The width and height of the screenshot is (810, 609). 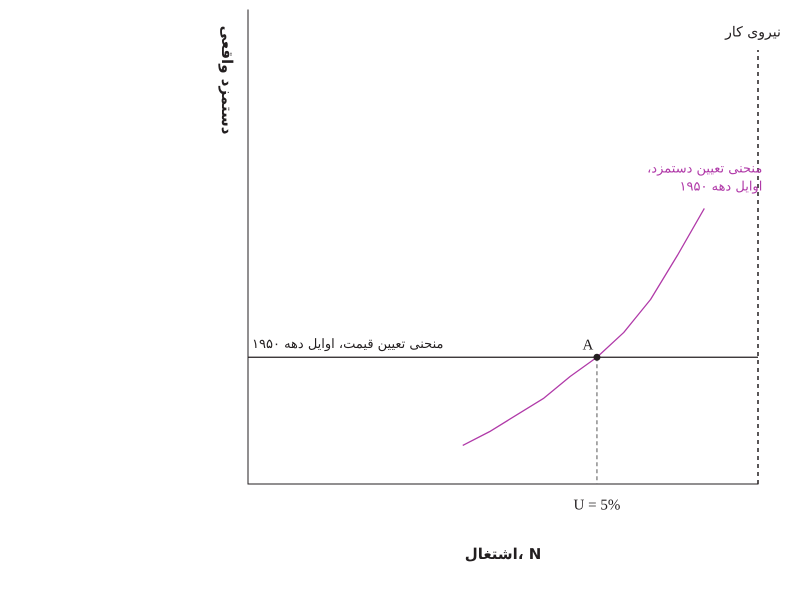 What do you see at coordinates (503, 553) in the screenshot?
I see `x-axis-title: اشتغال، N` at bounding box center [503, 553].